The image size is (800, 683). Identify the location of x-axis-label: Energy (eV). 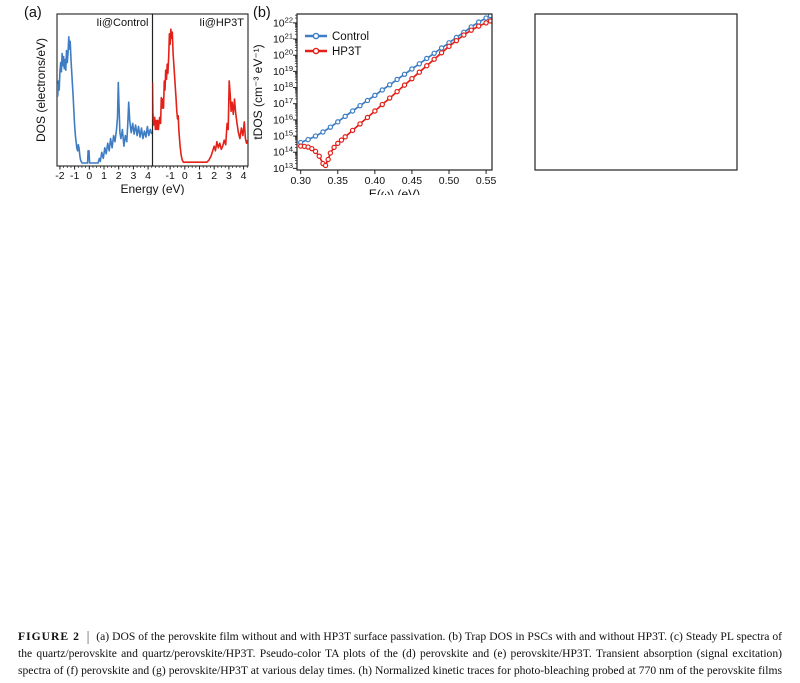
(152, 188).